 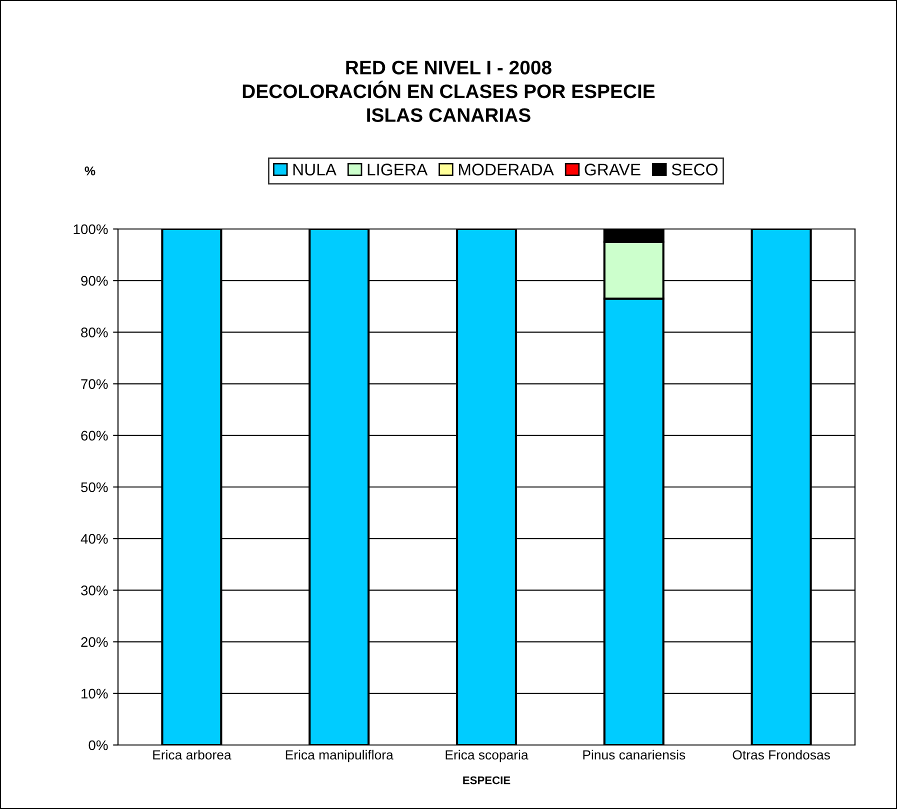 What do you see at coordinates (94, 384) in the screenshot?
I see `y-tick-label: 70%` at bounding box center [94, 384].